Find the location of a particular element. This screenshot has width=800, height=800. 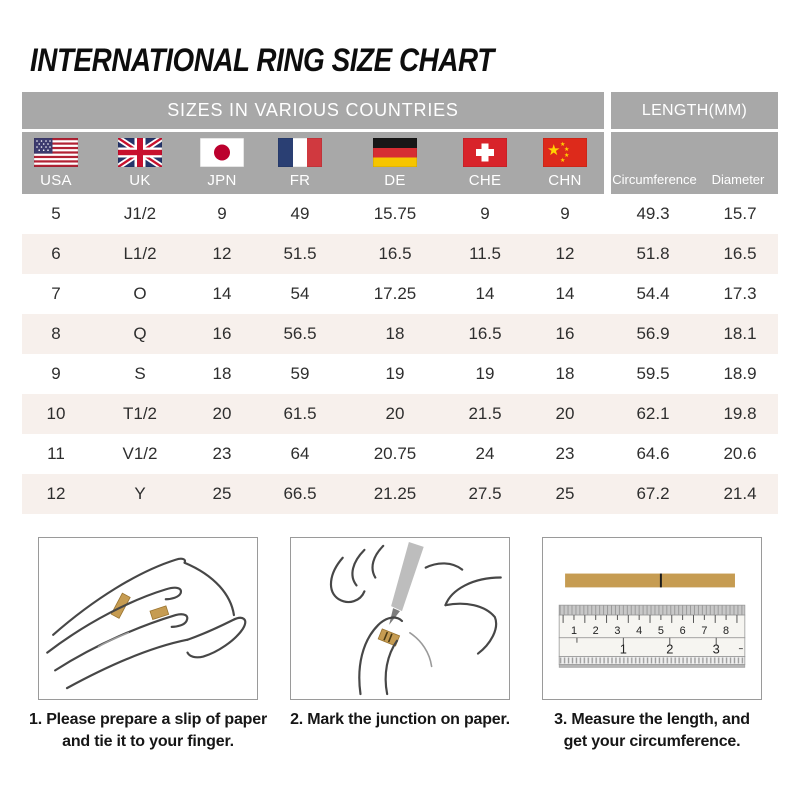

table-cell: 21.4 is located at coordinates (740, 493).